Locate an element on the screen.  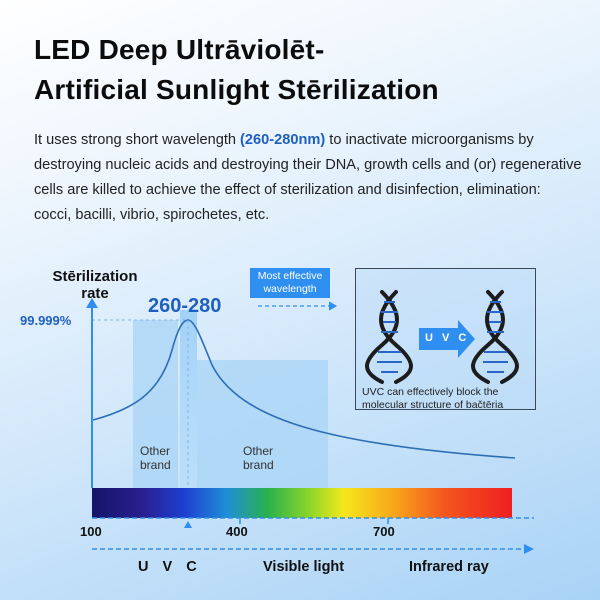
tick-700: 700 is located at coordinates (384, 531).